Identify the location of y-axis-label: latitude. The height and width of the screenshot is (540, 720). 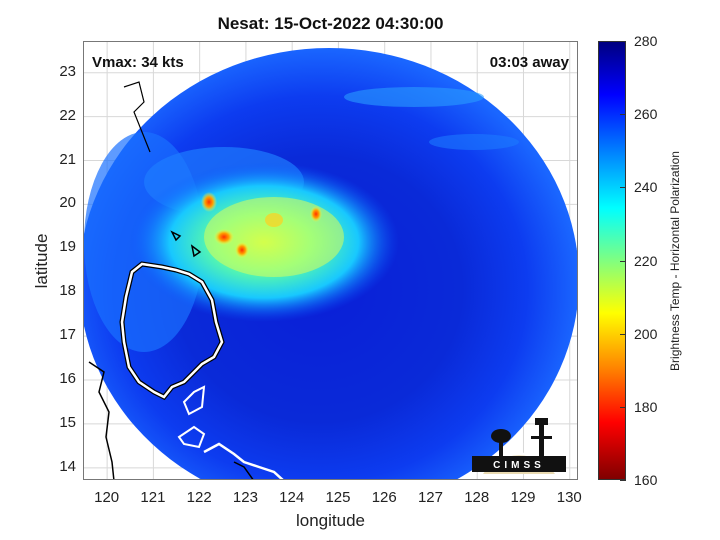
(41, 261).